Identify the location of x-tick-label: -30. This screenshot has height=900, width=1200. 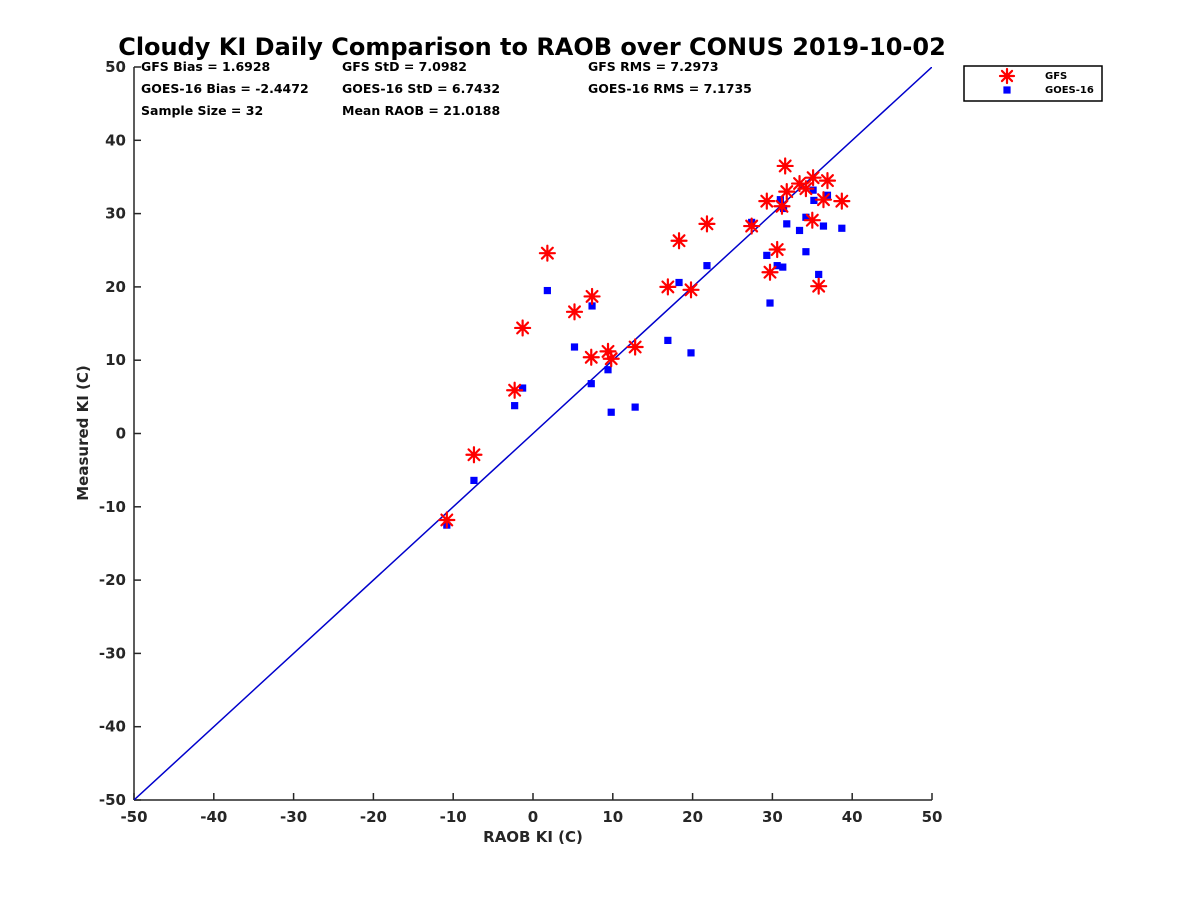
(293, 817).